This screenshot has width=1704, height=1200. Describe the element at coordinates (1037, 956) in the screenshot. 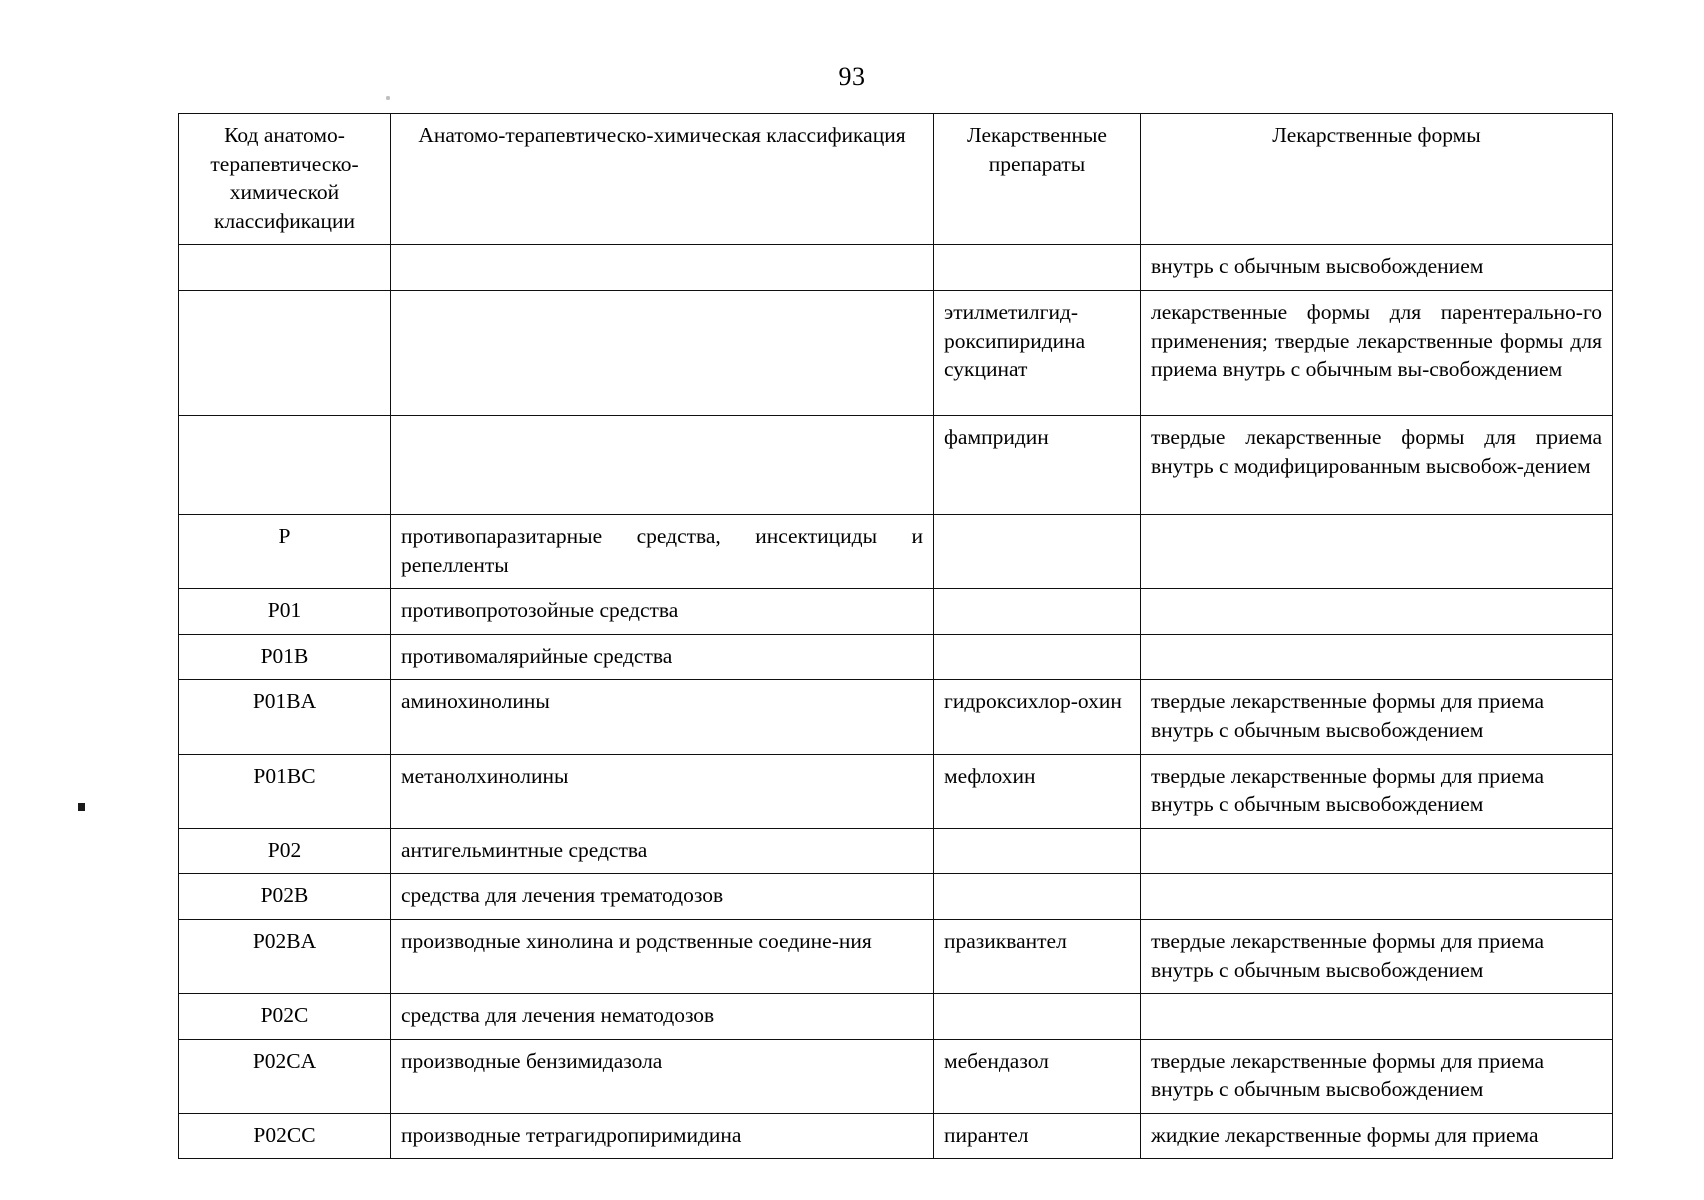

I see `cell-drugs: празиквантел` at that location.